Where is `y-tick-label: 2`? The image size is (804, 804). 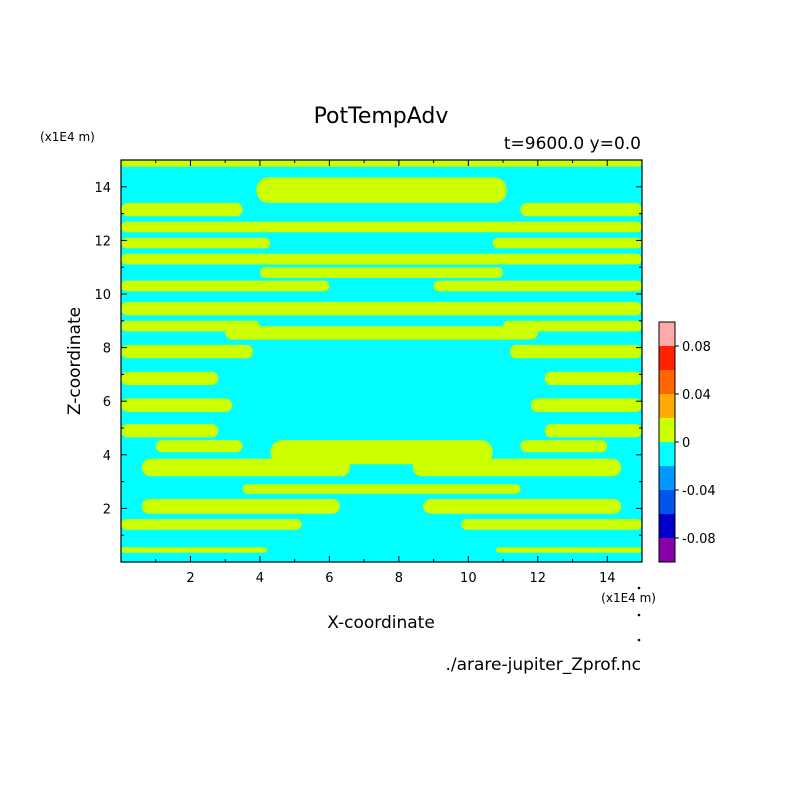 y-tick-label: 2 is located at coordinates (107, 509).